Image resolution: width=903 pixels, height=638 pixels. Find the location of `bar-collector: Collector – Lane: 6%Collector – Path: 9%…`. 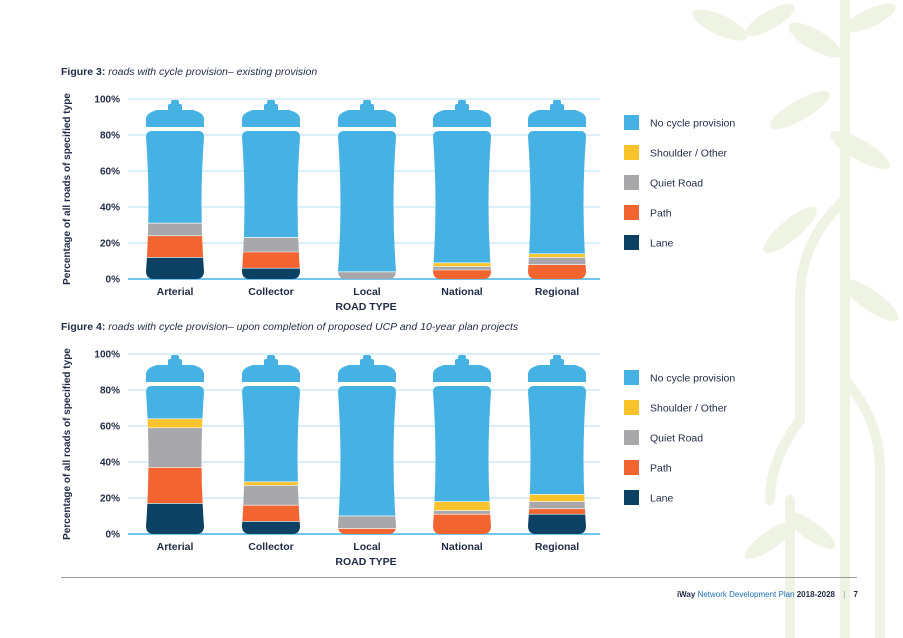

bar-collector: Collector – Lane: 6%Collector – Path: 9%… is located at coordinates (271, 189).